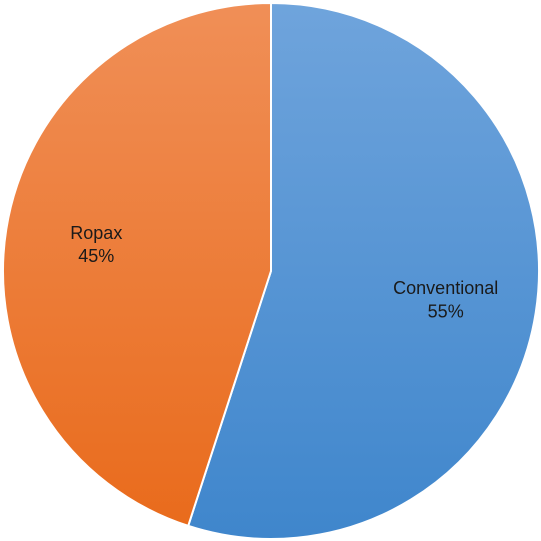 The width and height of the screenshot is (541, 541). Describe the element at coordinates (284, 272) in the screenshot. I see `pie-labels: Conventional 55% Ropax 45%` at that location.